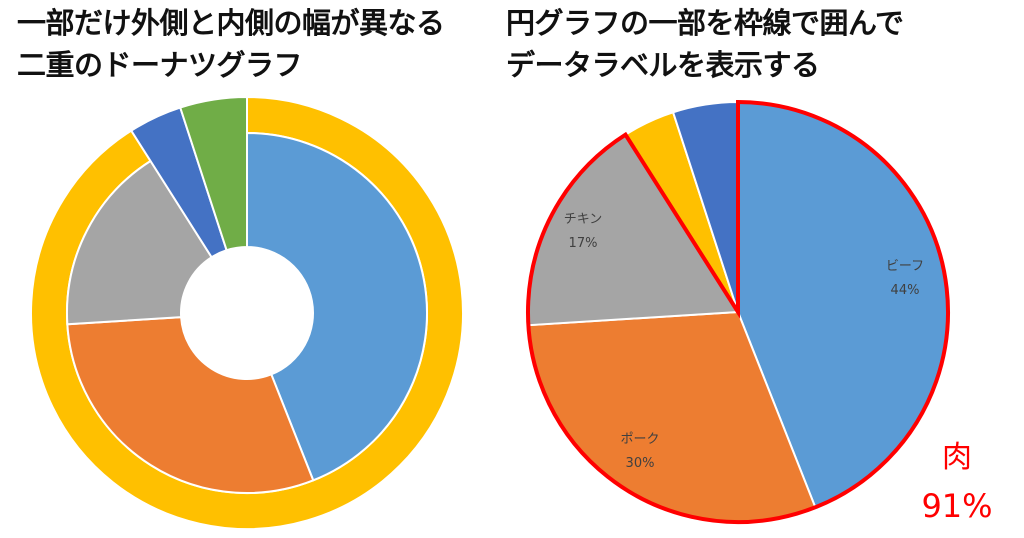 Image resolution: width=1024 pixels, height=538 pixels. What do you see at coordinates (905, 290) in the screenshot?
I see `data-label-value: 44%` at bounding box center [905, 290].